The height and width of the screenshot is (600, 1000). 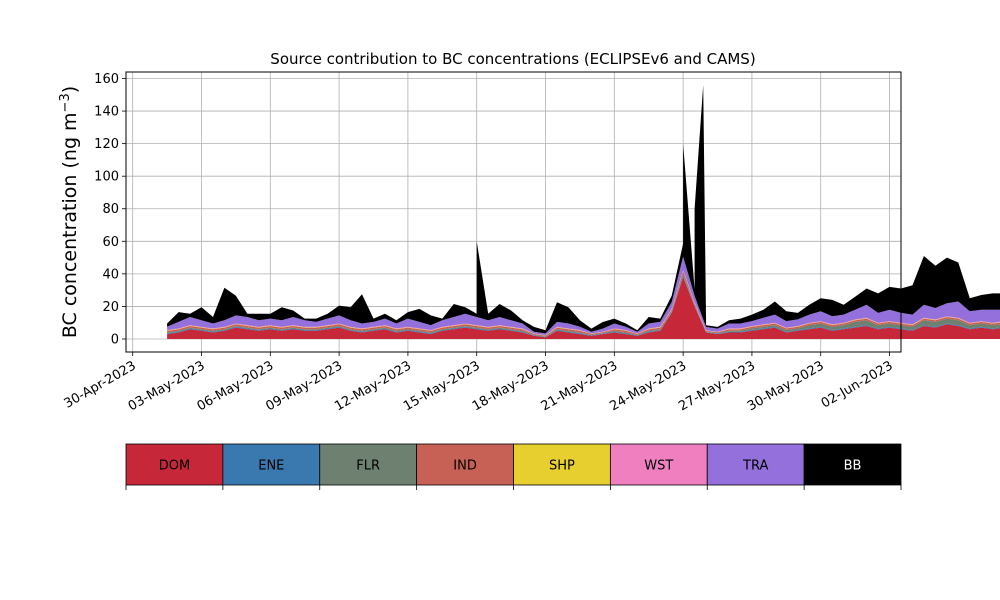 I want to click on legend-label-tra: TRA, so click(x=755, y=466).